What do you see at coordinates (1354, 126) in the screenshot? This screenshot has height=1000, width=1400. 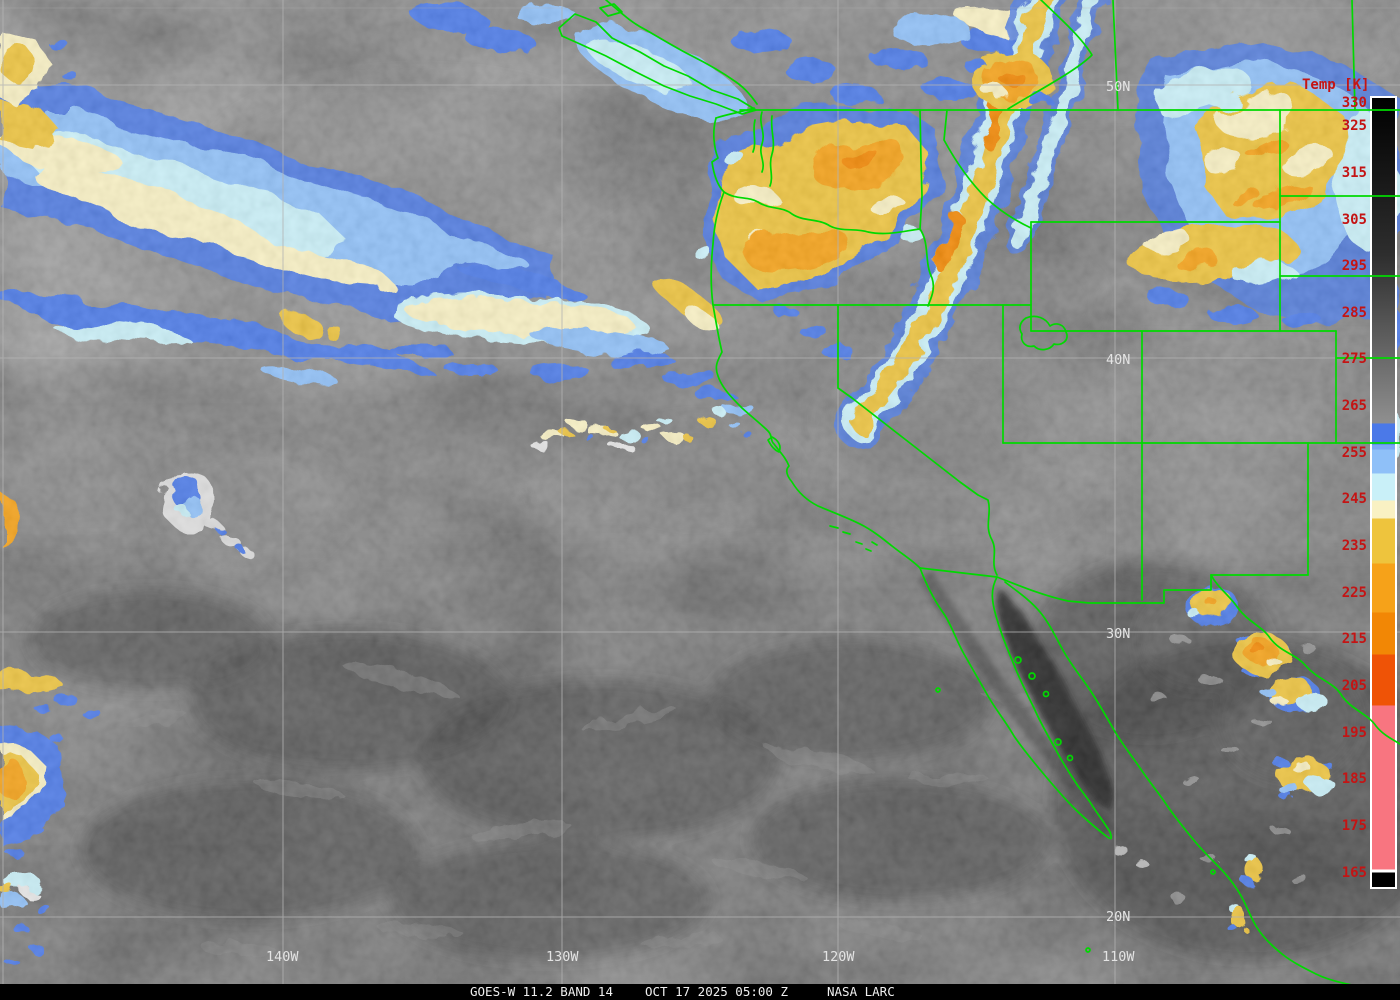 I see `colorbar-tick: 325` at bounding box center [1354, 126].